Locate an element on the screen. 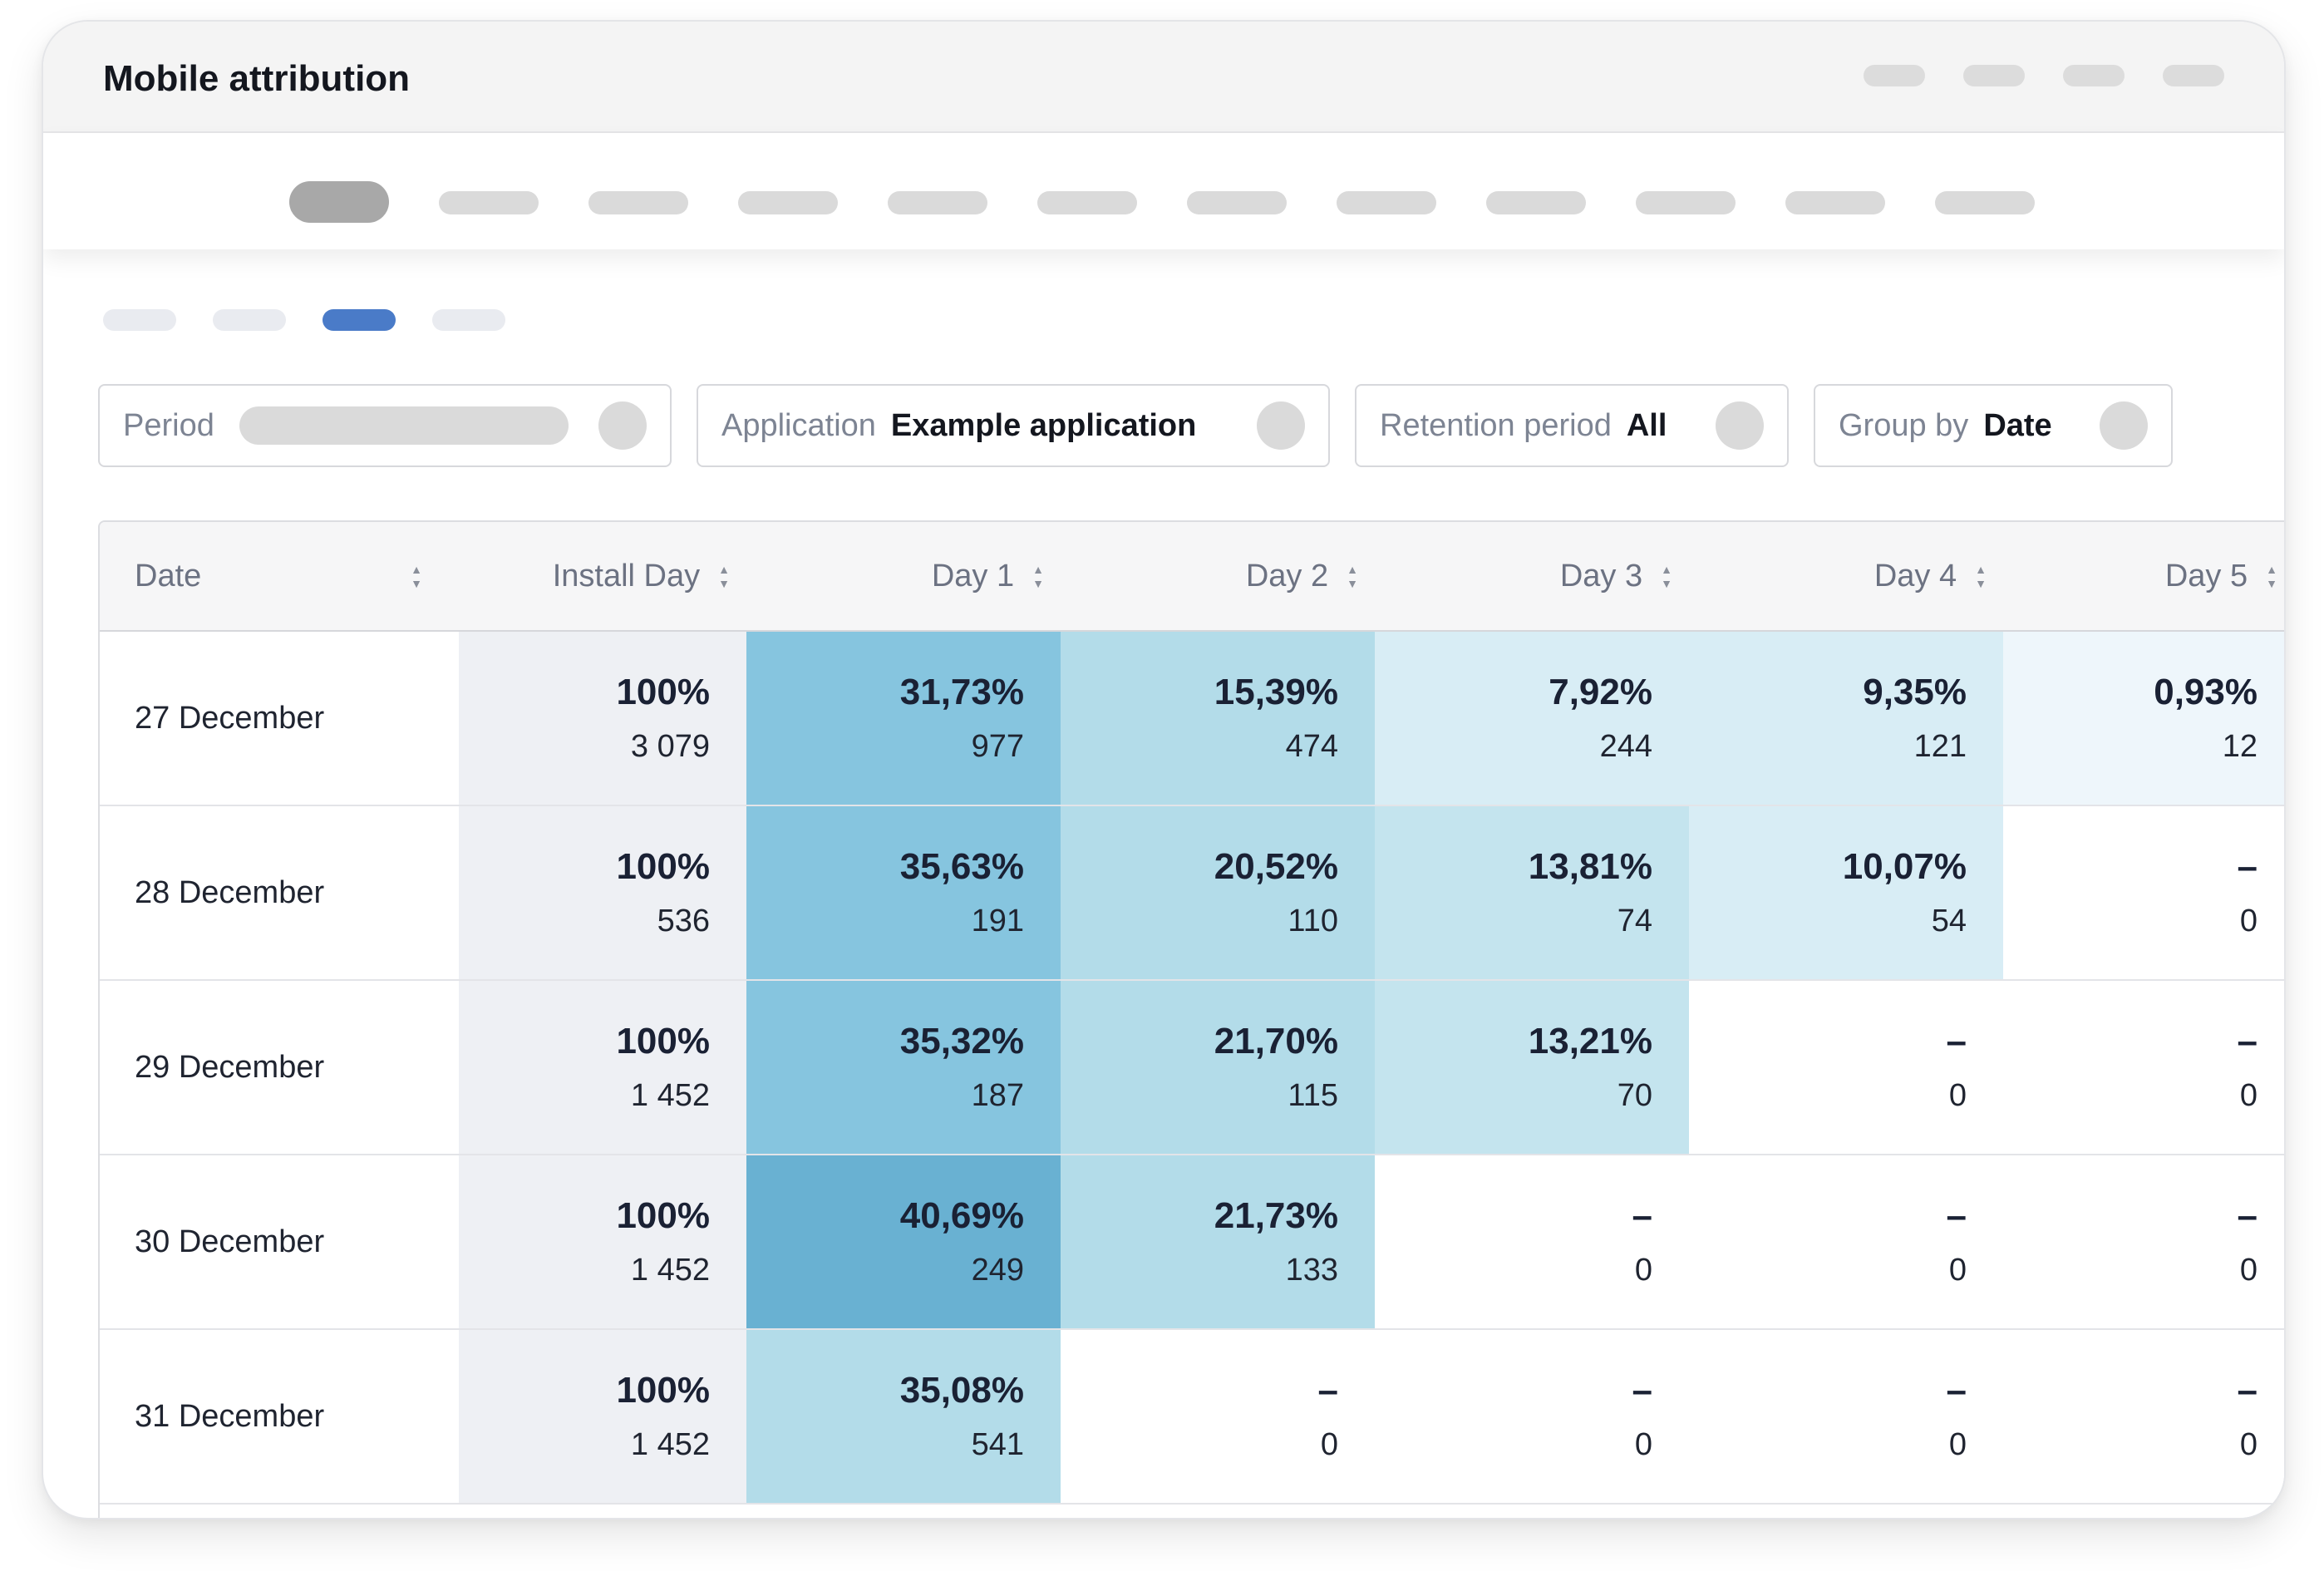  top-navigation is located at coordinates (1163, 191).